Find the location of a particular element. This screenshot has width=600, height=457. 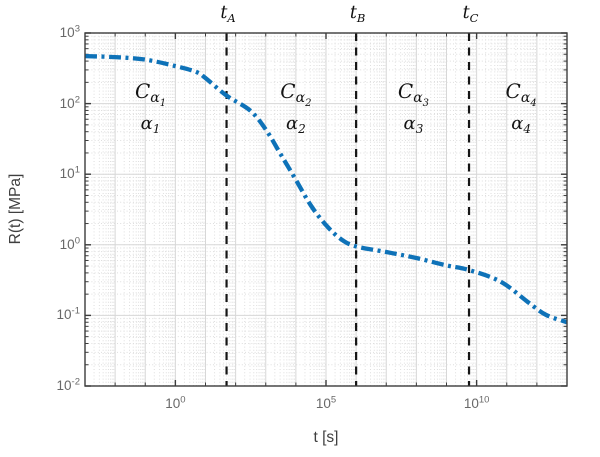

x-tick-label: 10¹⁰ is located at coordinates (476, 402).